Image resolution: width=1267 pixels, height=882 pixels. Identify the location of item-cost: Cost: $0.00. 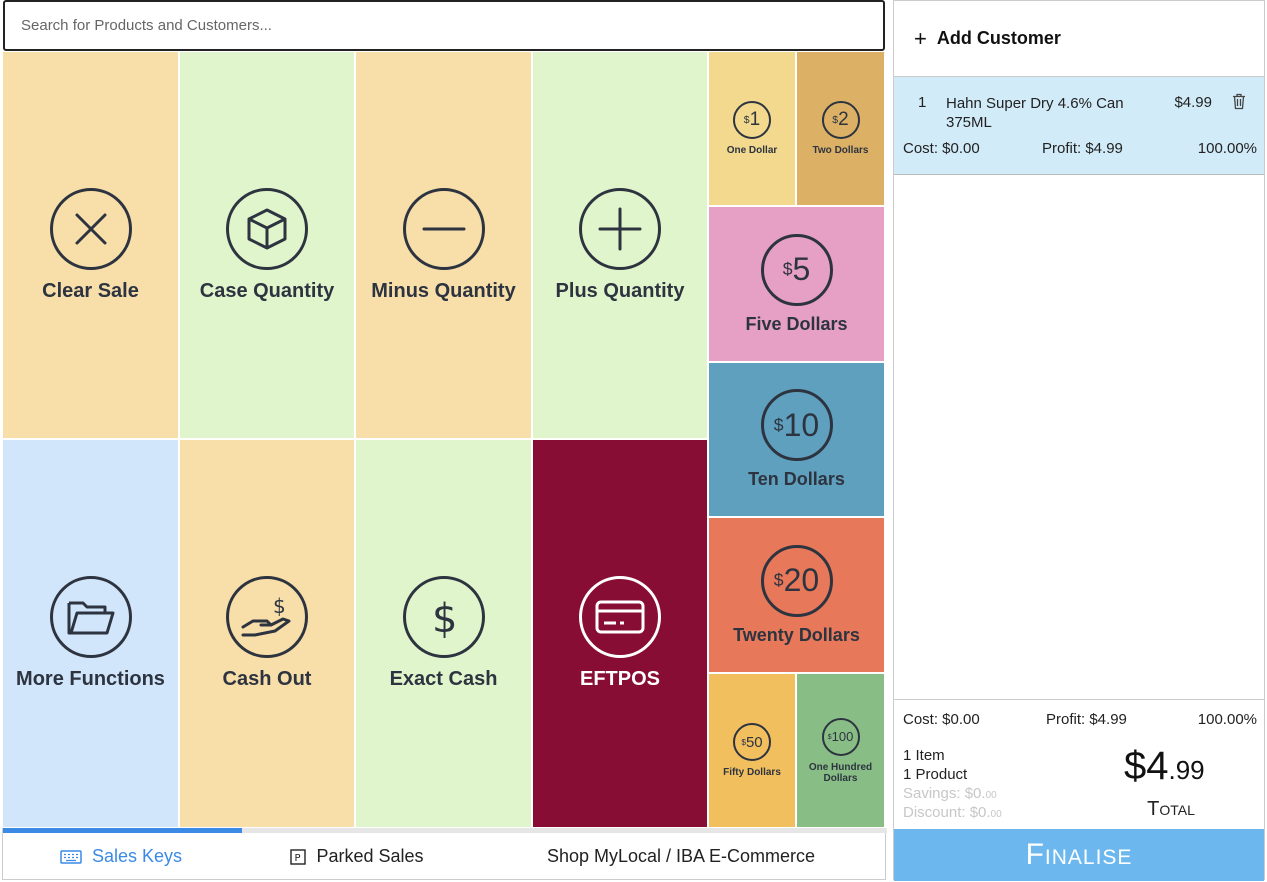
(941, 148).